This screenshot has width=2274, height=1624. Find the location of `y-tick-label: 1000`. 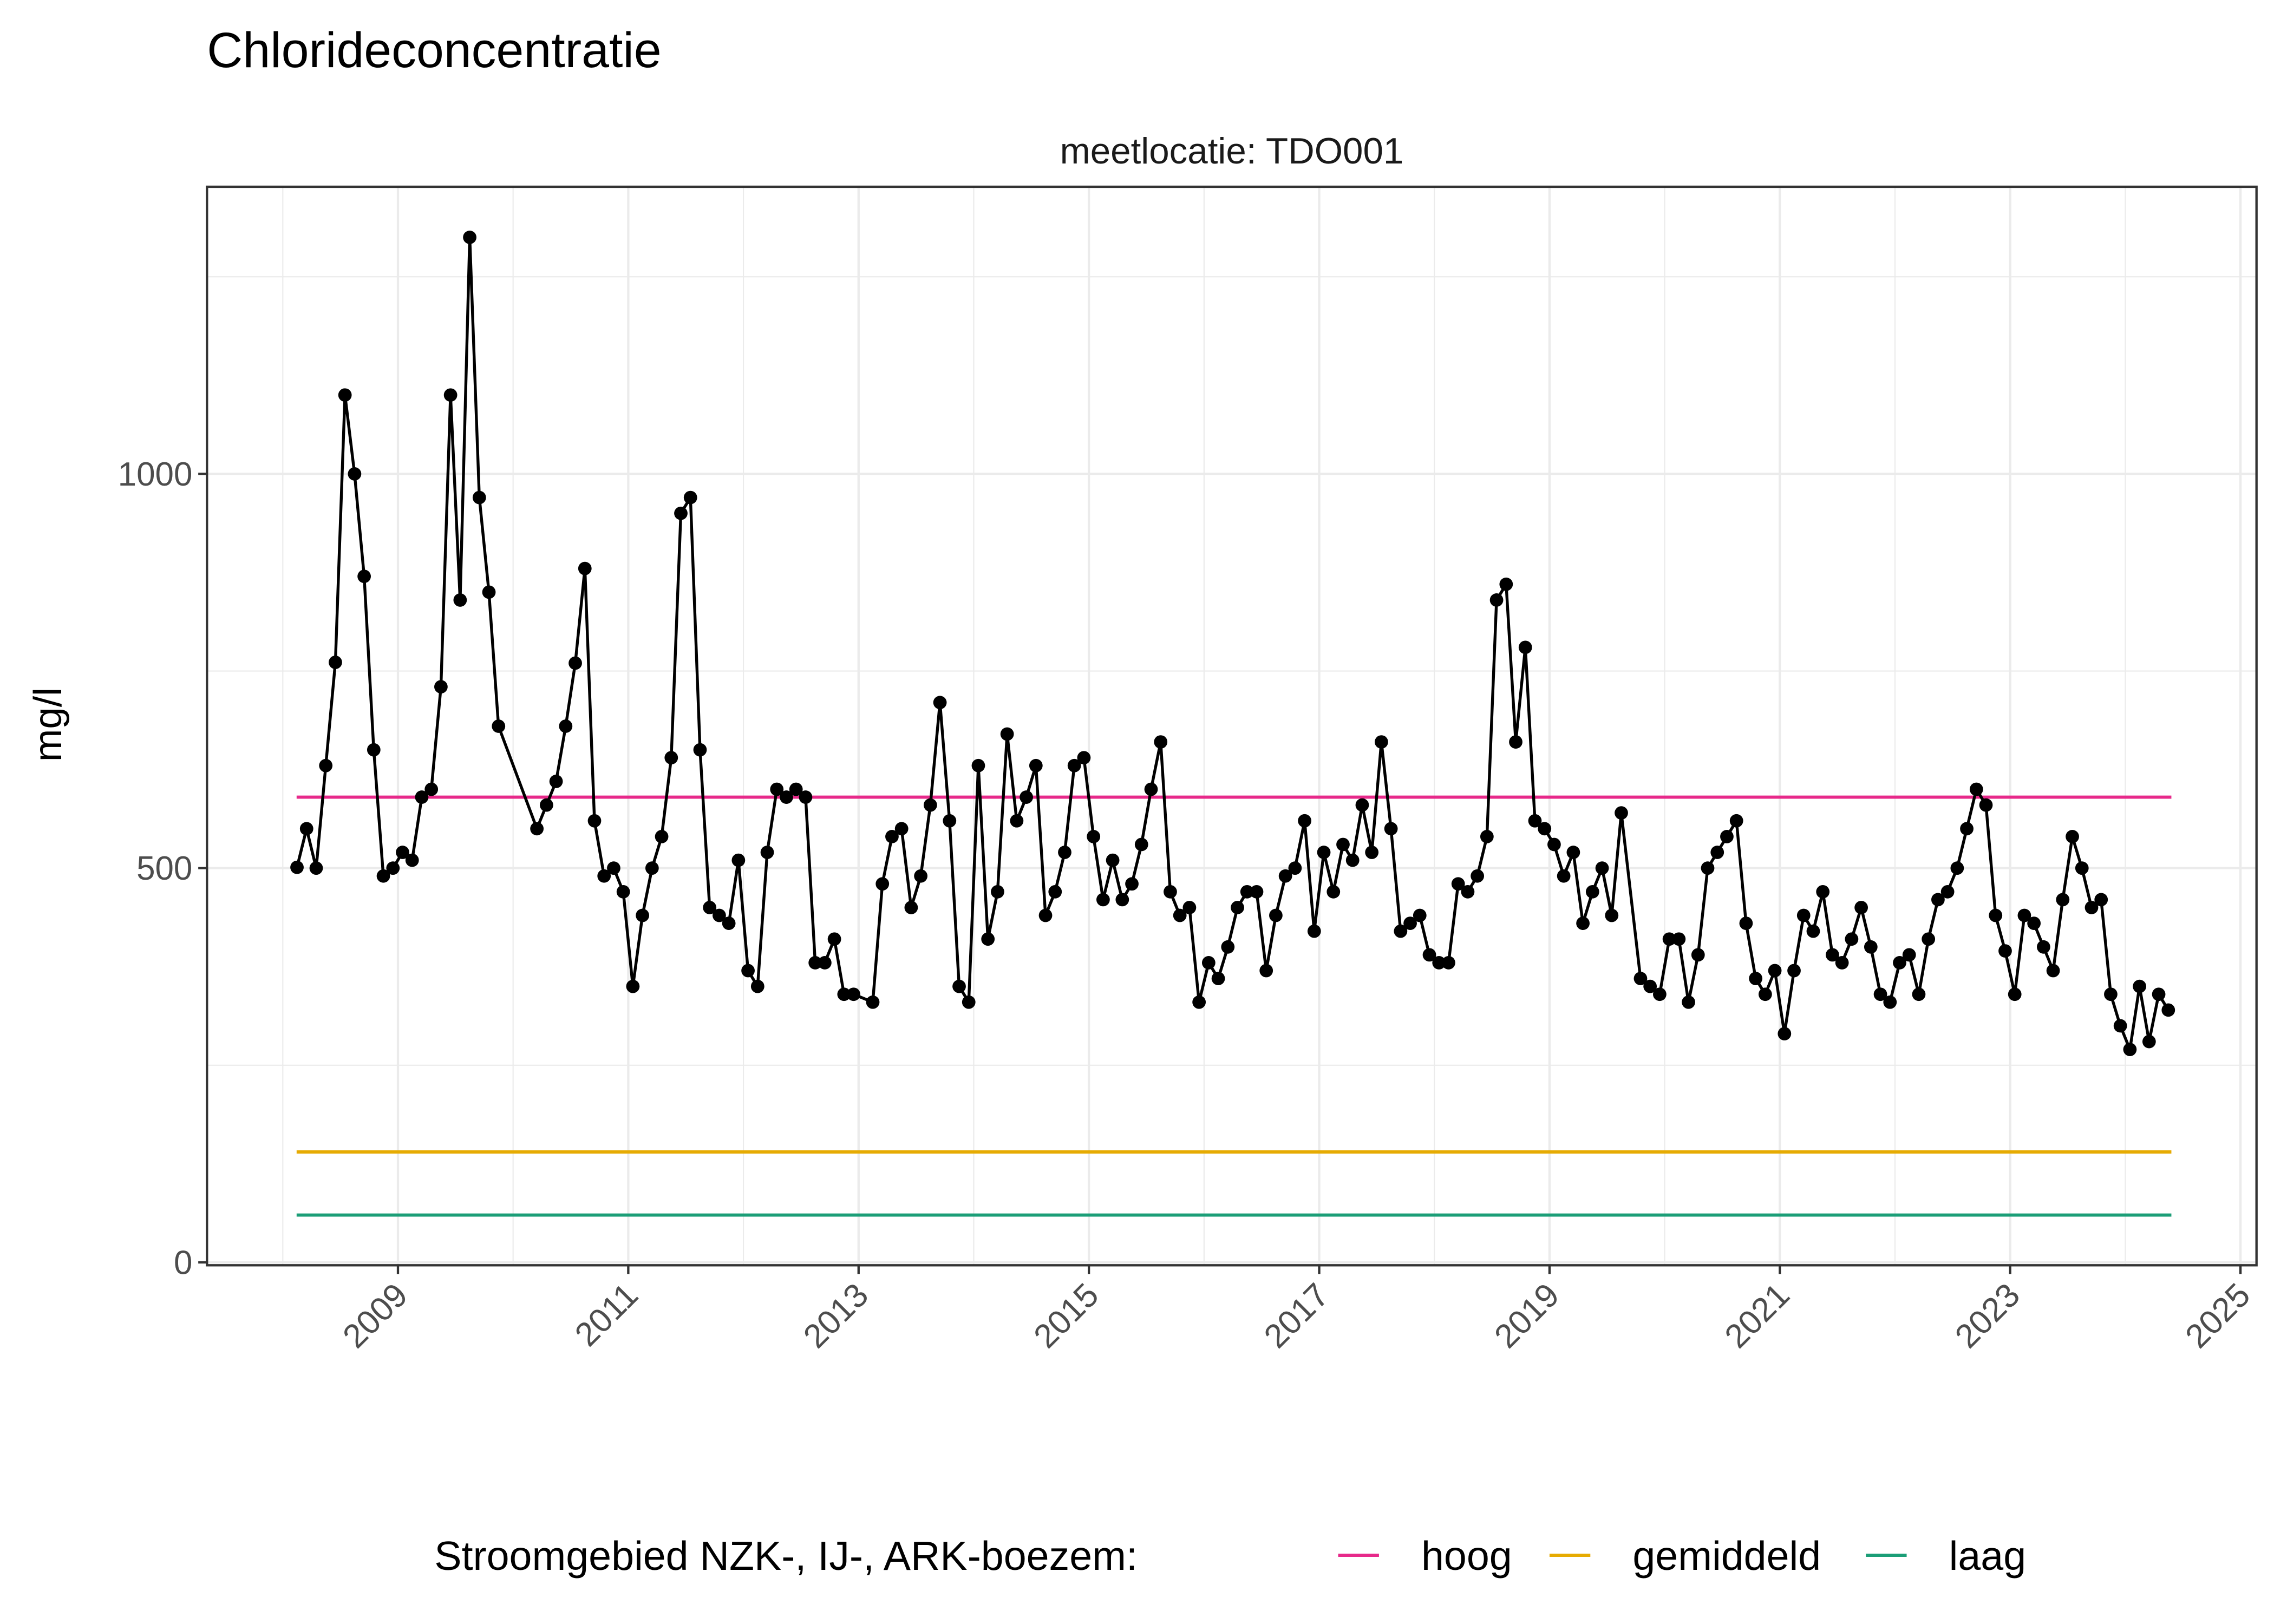

y-tick-label: 1000 is located at coordinates (155, 475).